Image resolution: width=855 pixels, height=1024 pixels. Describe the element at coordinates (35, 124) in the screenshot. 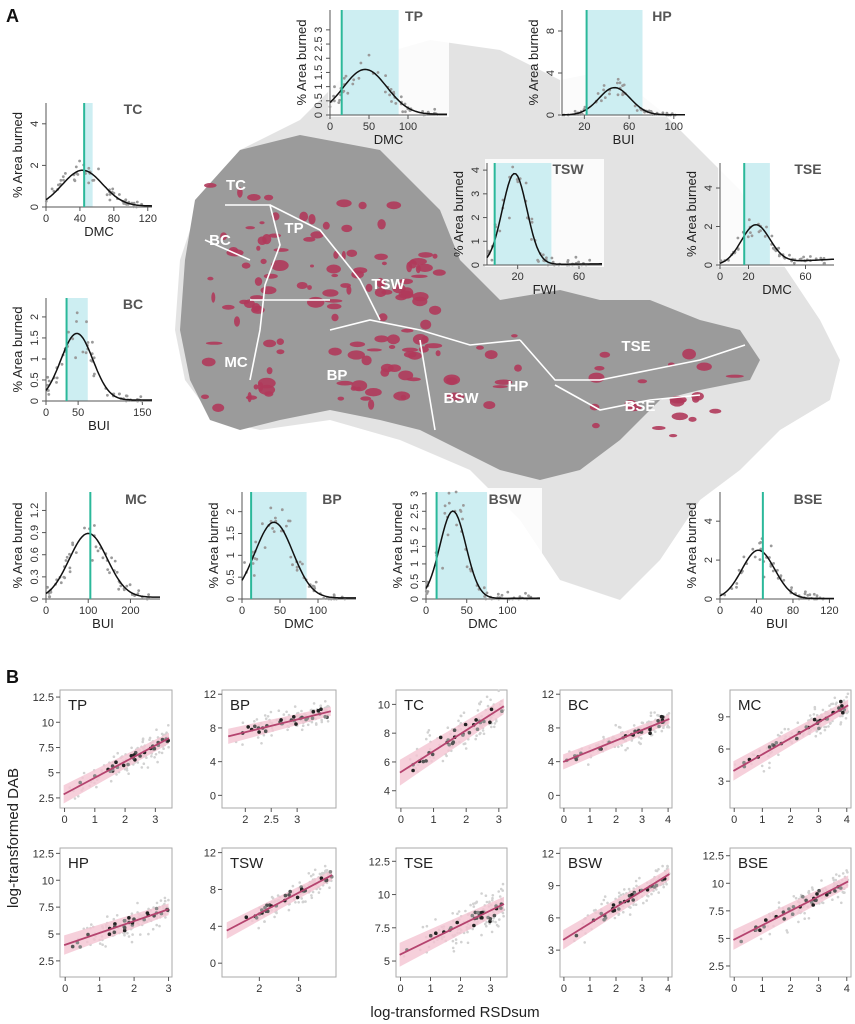

I see `y-tick-label: 4` at that location.